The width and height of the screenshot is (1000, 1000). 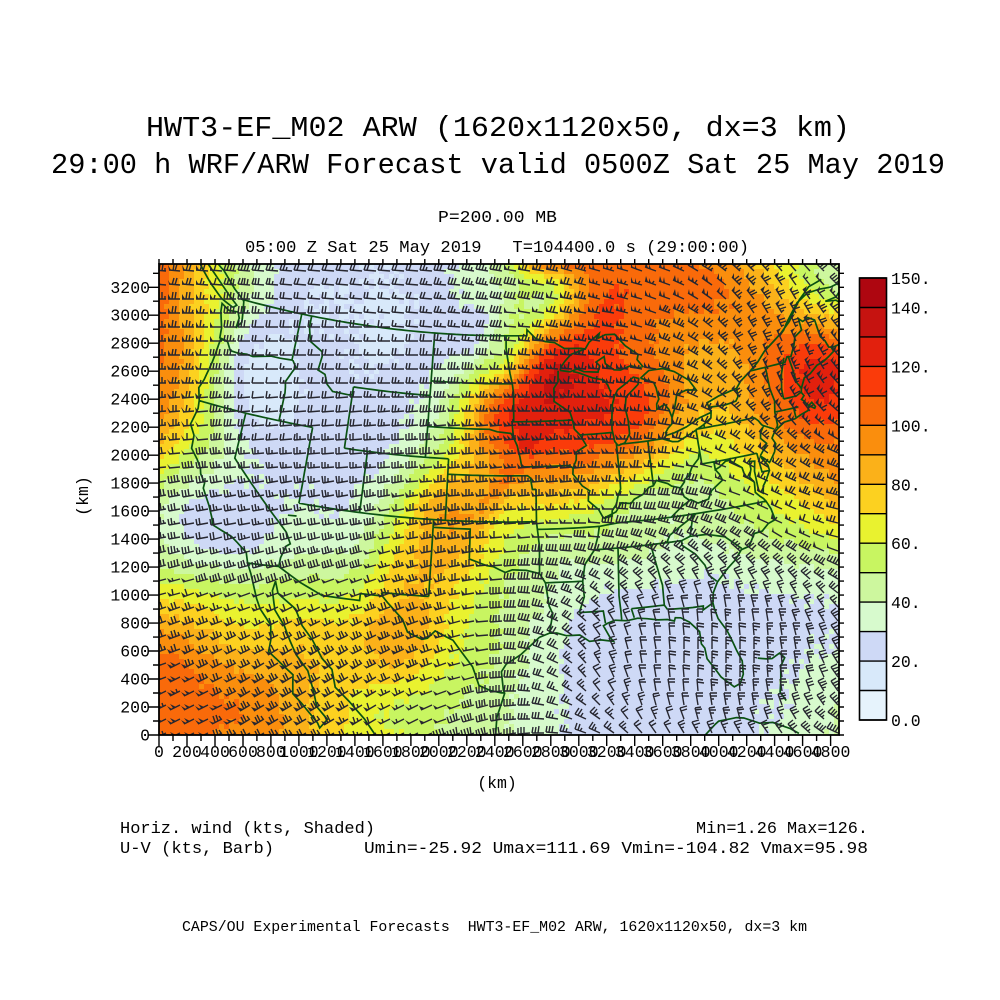 I want to click on svg-text: 60., so click(x=906, y=544).